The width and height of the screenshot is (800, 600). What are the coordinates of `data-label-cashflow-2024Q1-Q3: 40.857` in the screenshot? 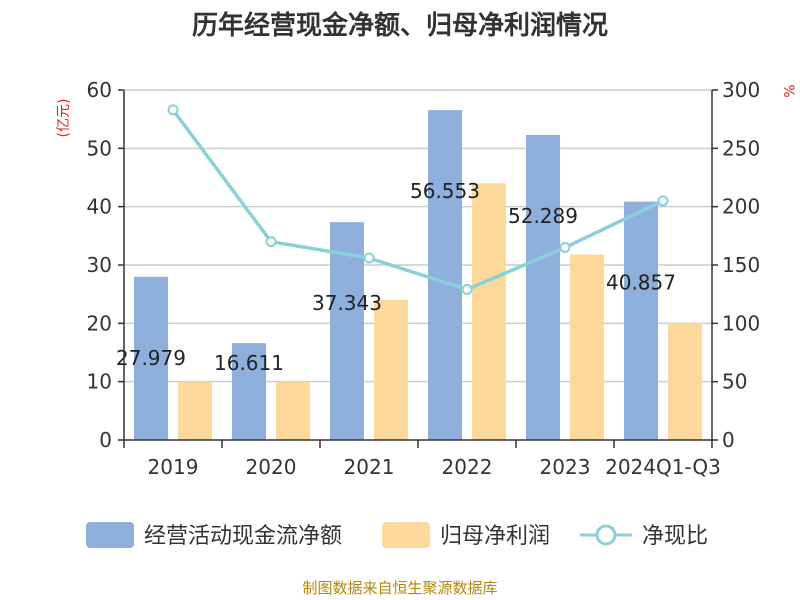 It's located at (641, 283).